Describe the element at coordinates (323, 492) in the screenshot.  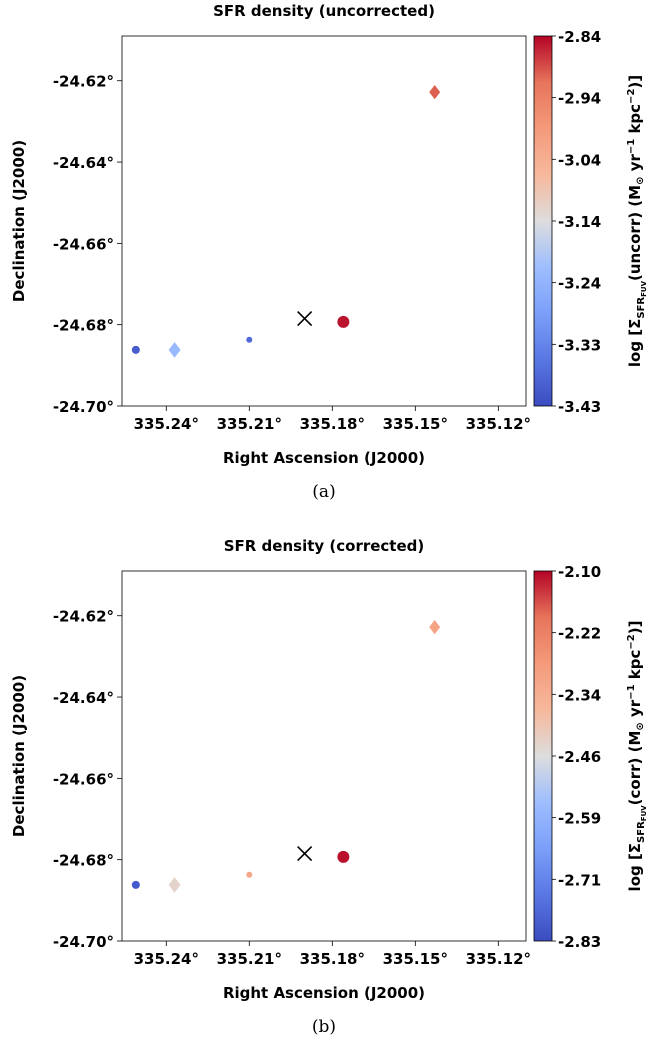
I see `figure-caption: (a)` at that location.